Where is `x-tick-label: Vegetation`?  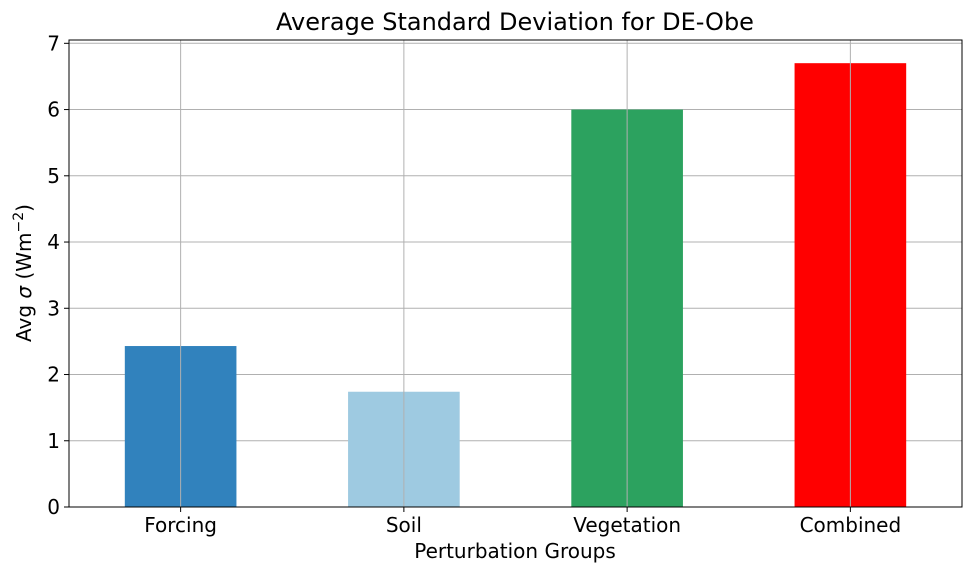 x-tick-label: Vegetation is located at coordinates (627, 525).